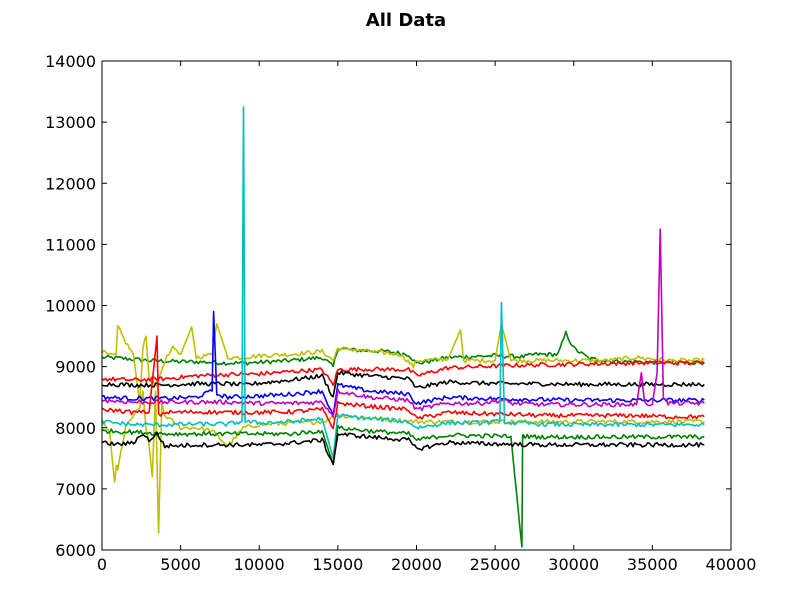 The width and height of the screenshot is (812, 612). Describe the element at coordinates (337, 564) in the screenshot. I see `x-tick-label: 15000` at that location.